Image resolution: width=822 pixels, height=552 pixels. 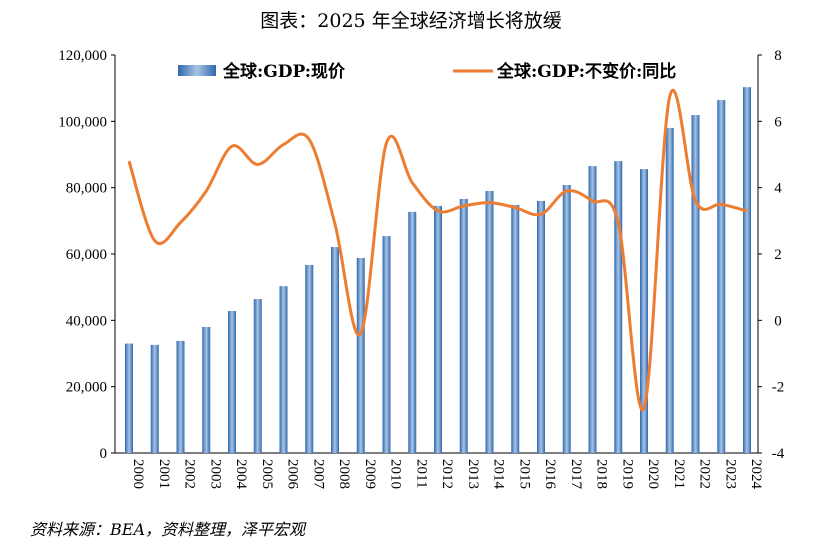 I want to click on x-tick-label: 2023, so click(x=730, y=474).